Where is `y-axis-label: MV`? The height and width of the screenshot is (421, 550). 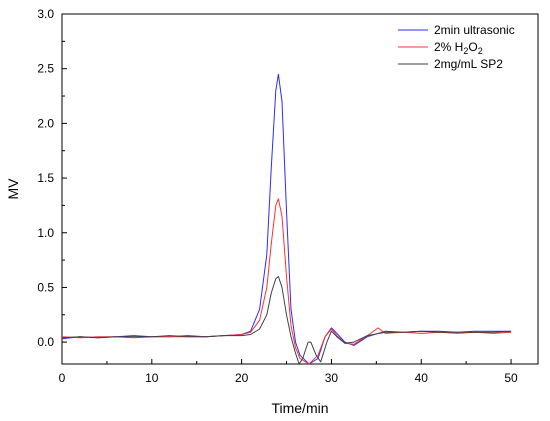 y-axis-label: MV is located at coordinates (13, 189).